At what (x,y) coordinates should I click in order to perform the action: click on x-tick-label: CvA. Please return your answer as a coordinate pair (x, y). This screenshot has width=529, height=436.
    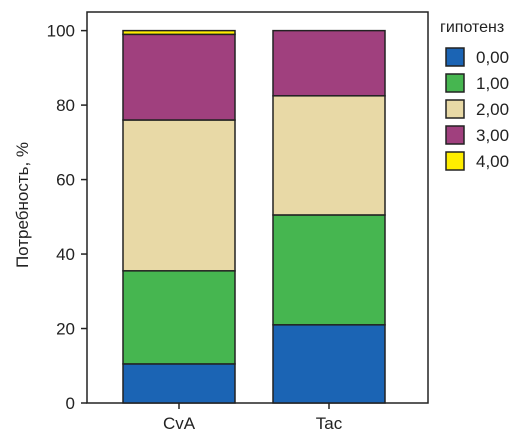
    Looking at the image, I should click on (179, 423).